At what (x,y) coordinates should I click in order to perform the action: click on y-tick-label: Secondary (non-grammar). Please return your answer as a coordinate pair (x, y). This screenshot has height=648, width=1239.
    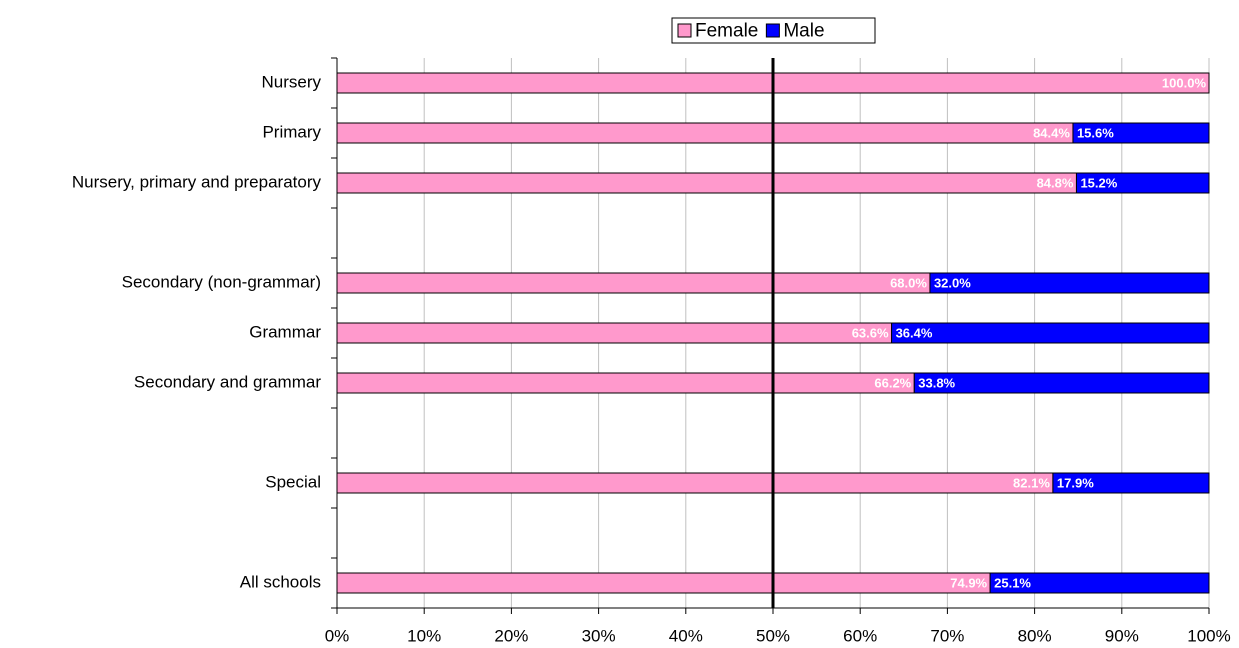
    Looking at the image, I should click on (221, 281).